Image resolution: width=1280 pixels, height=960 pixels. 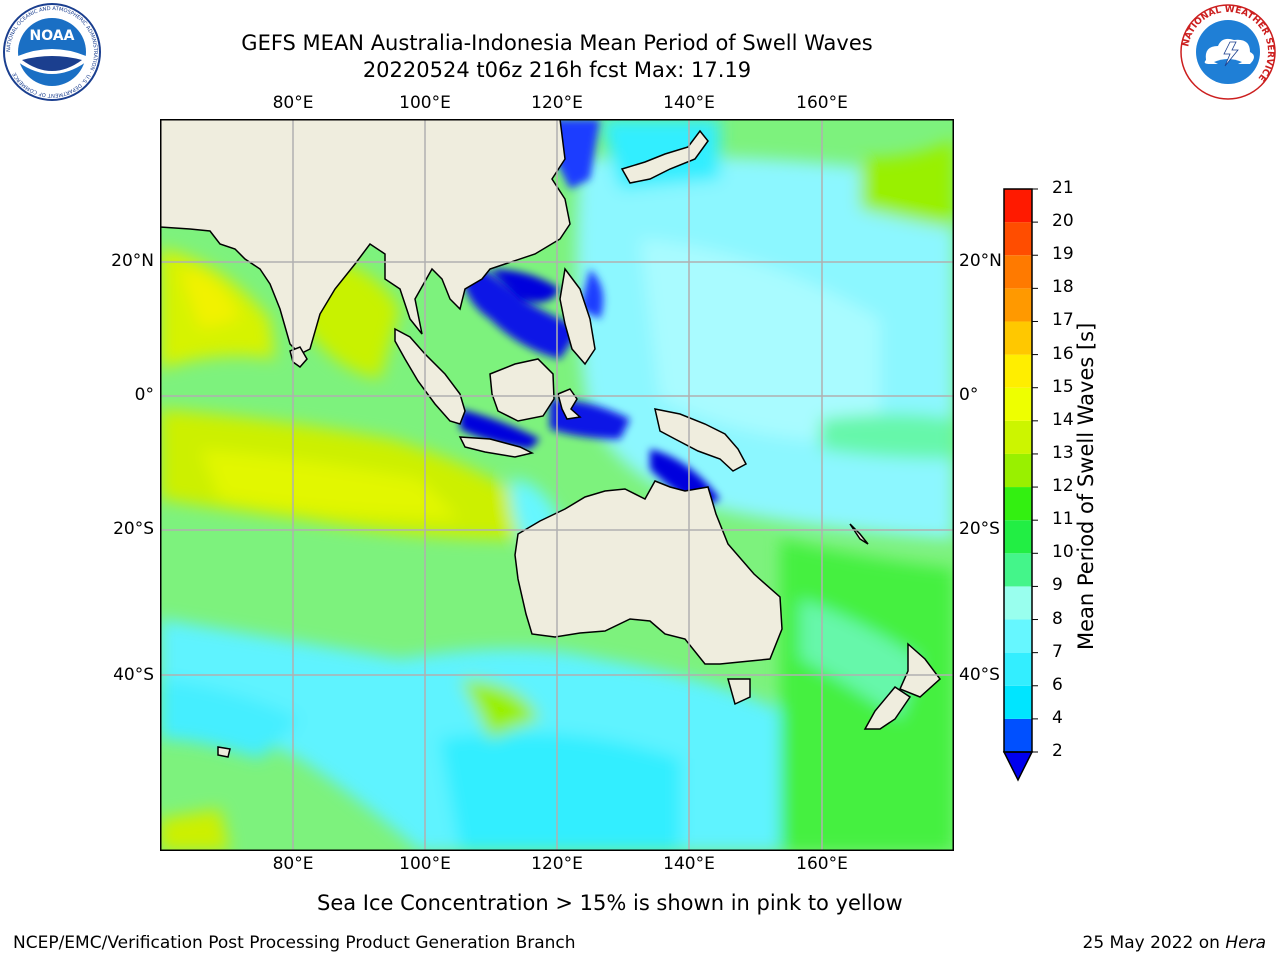 I want to click on colorbar-frame, so click(x=1018, y=470).